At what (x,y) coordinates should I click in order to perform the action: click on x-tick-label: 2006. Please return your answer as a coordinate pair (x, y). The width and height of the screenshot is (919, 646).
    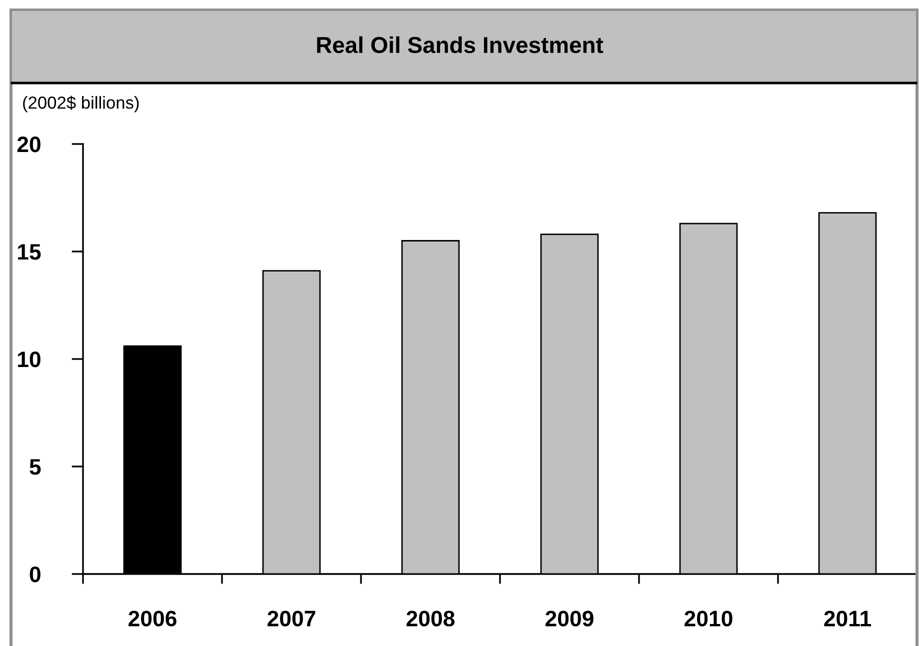
    Looking at the image, I should click on (152, 618).